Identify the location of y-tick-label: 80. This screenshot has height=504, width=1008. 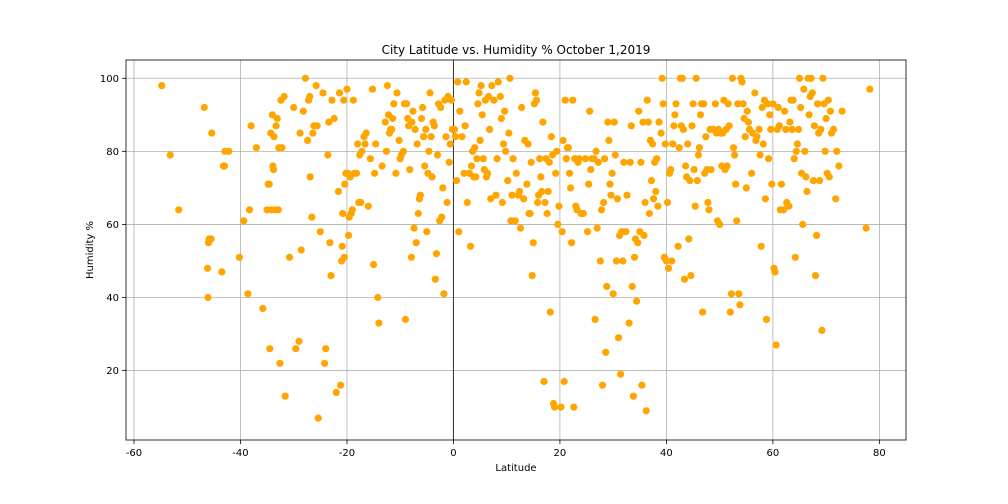
(112, 152).